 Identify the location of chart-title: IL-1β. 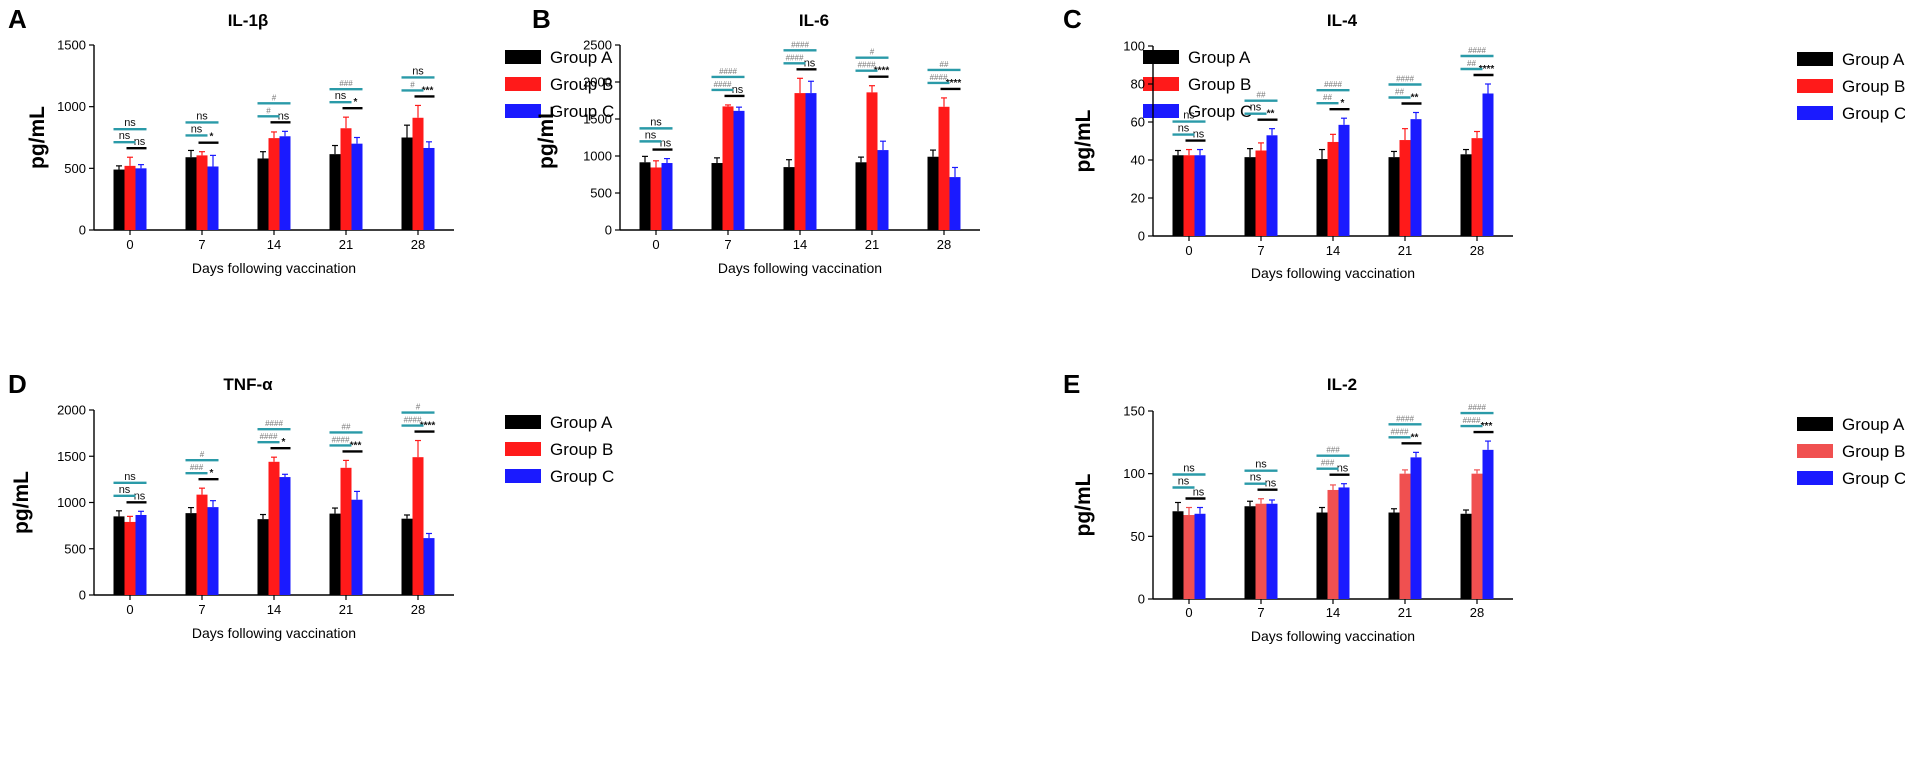
(248, 20).